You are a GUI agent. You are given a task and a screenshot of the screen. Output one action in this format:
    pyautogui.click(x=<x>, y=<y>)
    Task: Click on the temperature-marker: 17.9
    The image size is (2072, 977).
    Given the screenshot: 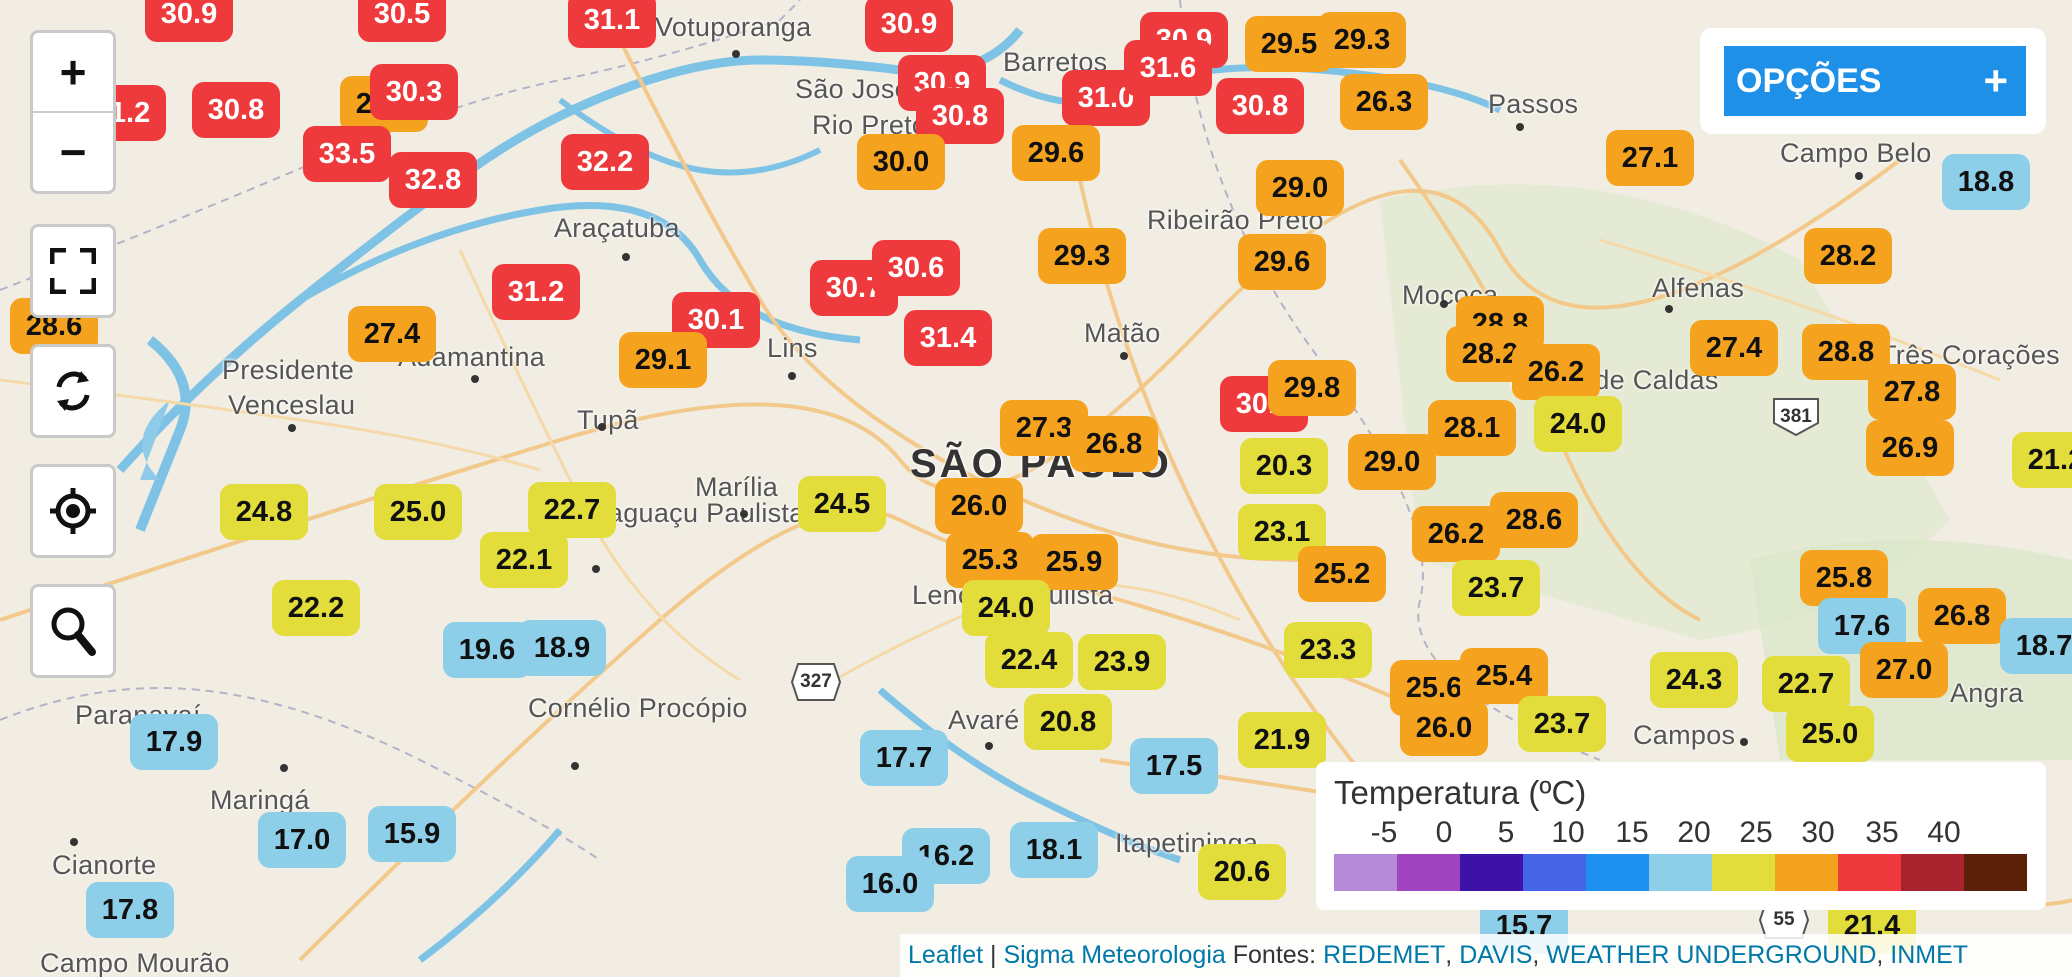 What is the action you would take?
    pyautogui.click(x=174, y=742)
    